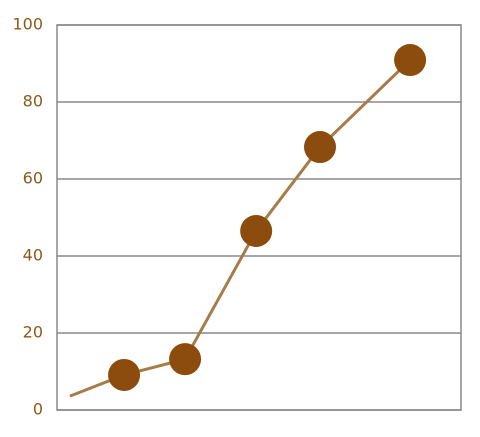 The height and width of the screenshot is (437, 480). I want to click on y-tick-label: 40, so click(33, 255).